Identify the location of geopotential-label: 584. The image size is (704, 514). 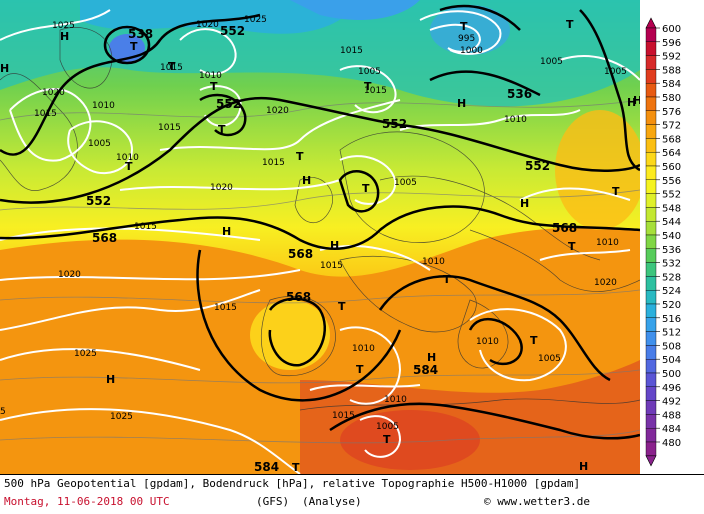
(425, 370).